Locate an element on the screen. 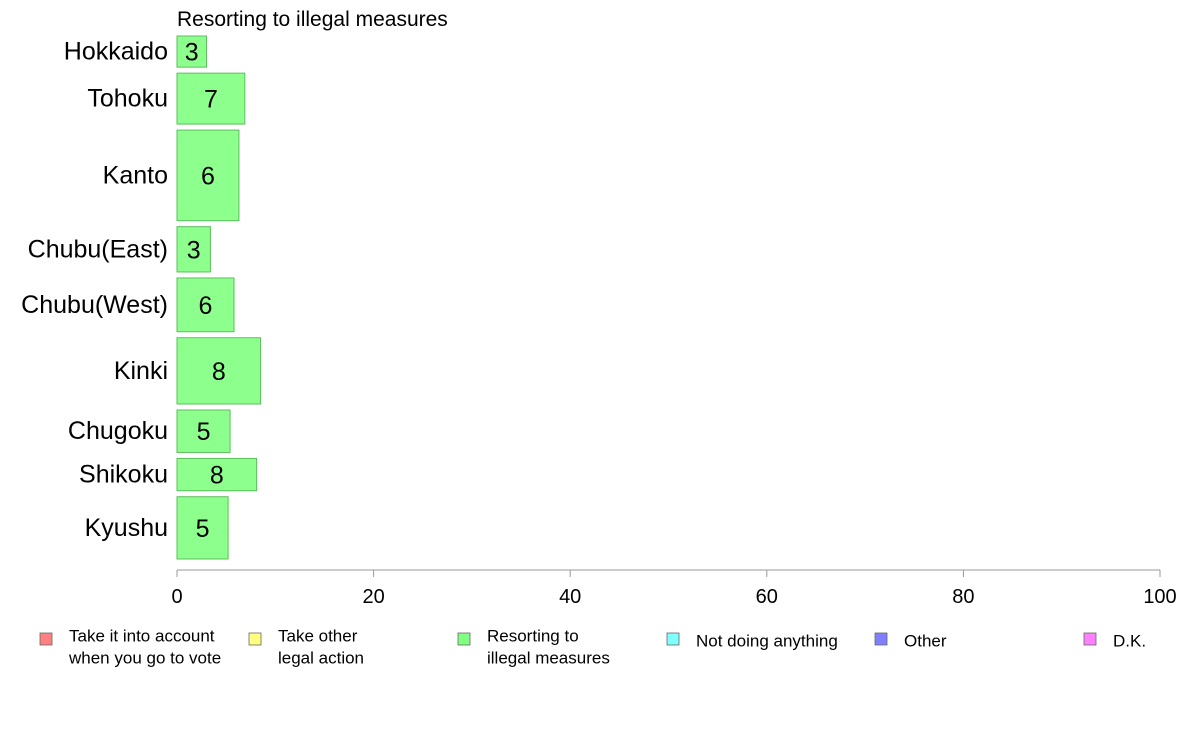 The width and height of the screenshot is (1188, 736). legend-item: Resorting to illegal measures is located at coordinates (533, 647).